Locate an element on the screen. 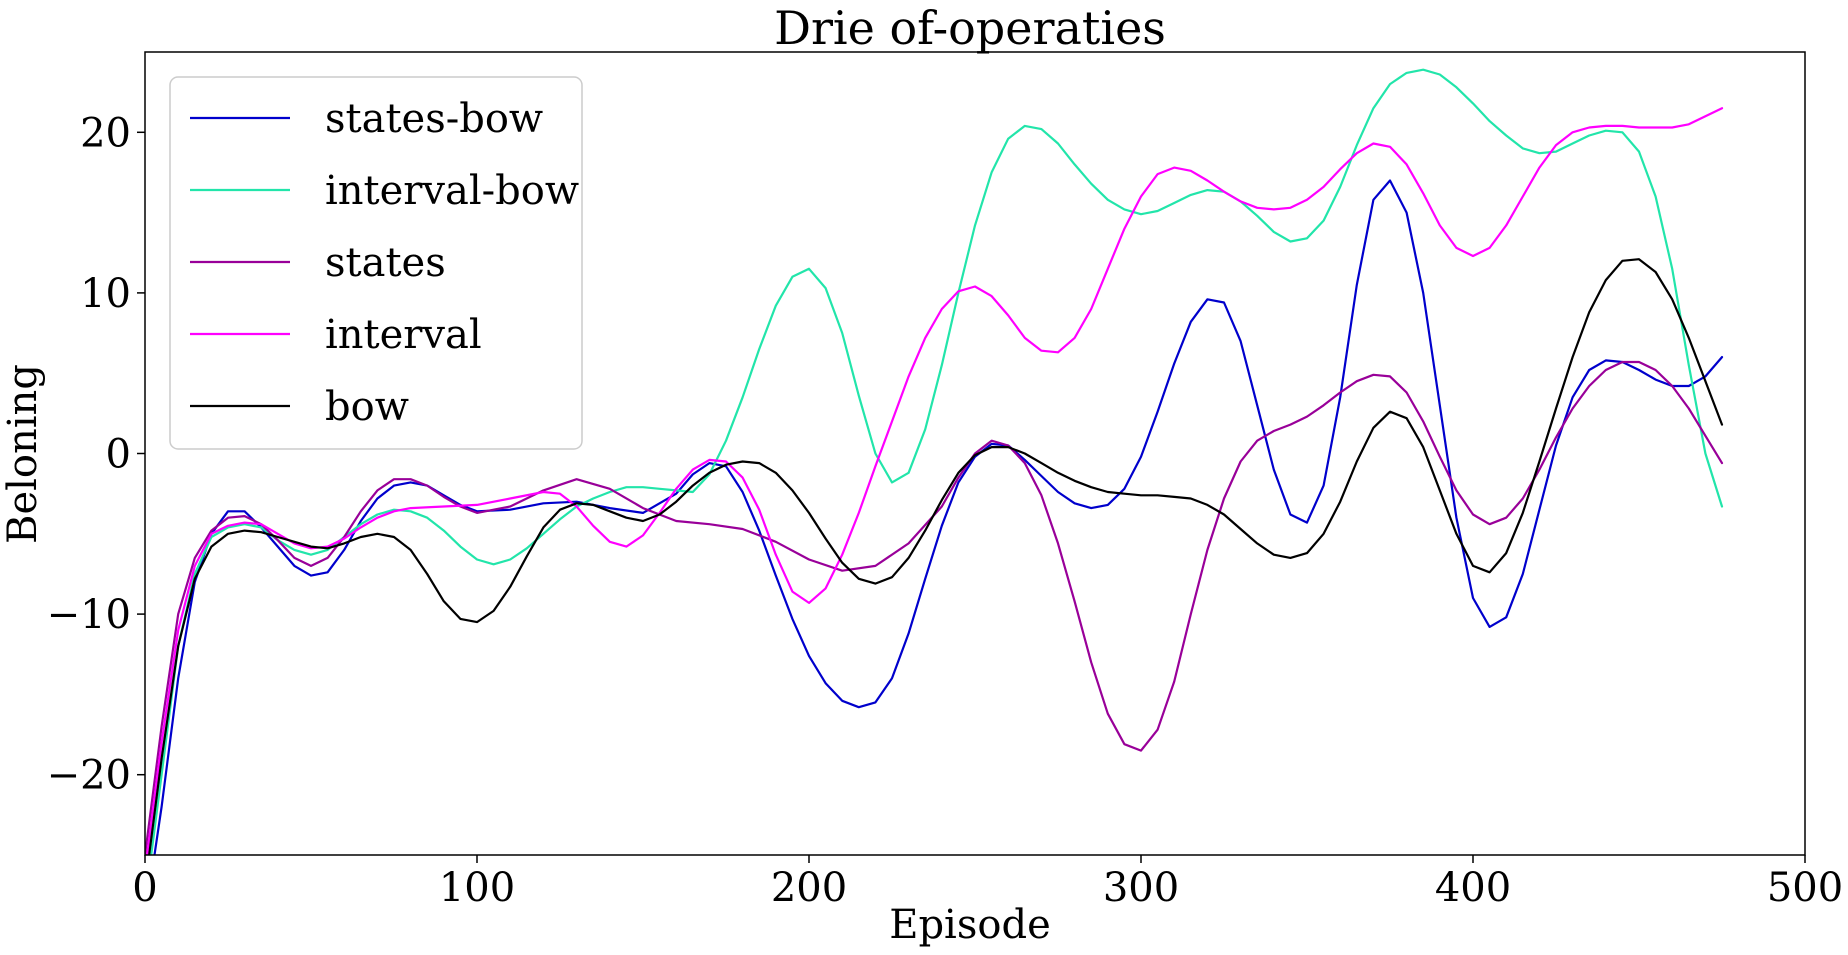  y-tick-label: 10 is located at coordinates (105, 294).